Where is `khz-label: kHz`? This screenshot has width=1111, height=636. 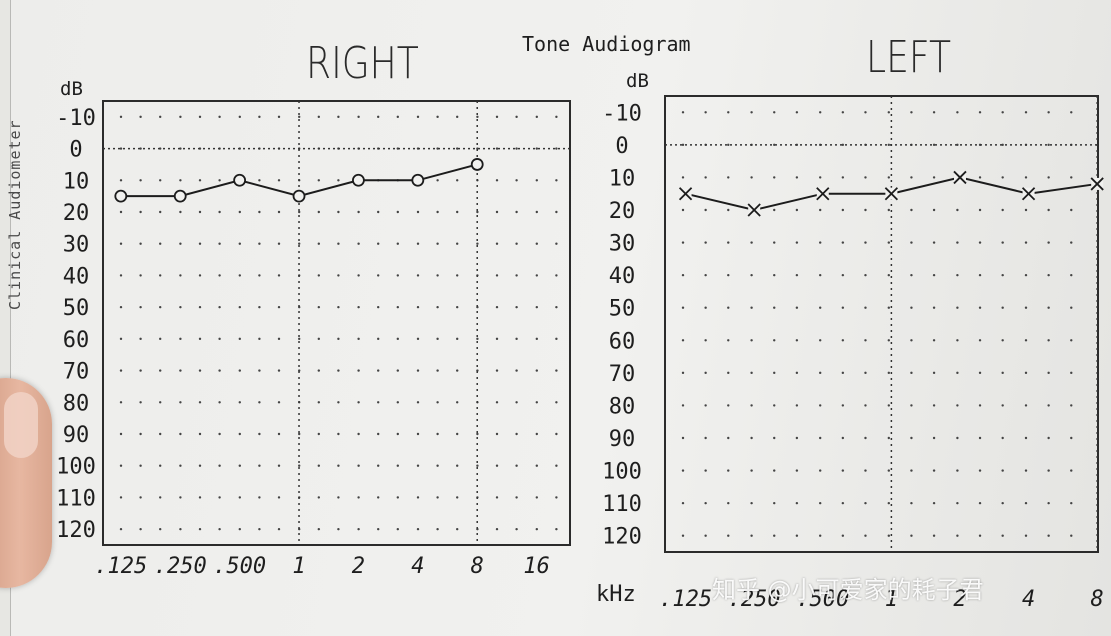
khz-label: kHz is located at coordinates (616, 594).